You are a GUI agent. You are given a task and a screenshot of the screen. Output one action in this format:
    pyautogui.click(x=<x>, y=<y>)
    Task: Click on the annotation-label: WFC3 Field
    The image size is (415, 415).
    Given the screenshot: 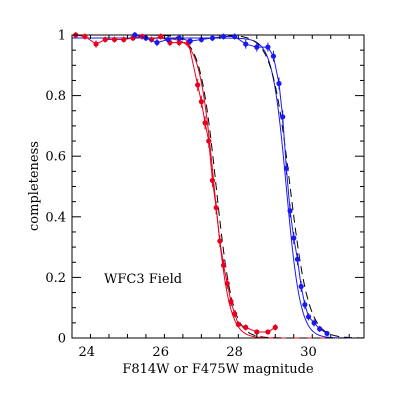 What is the action you would take?
    pyautogui.click(x=143, y=279)
    